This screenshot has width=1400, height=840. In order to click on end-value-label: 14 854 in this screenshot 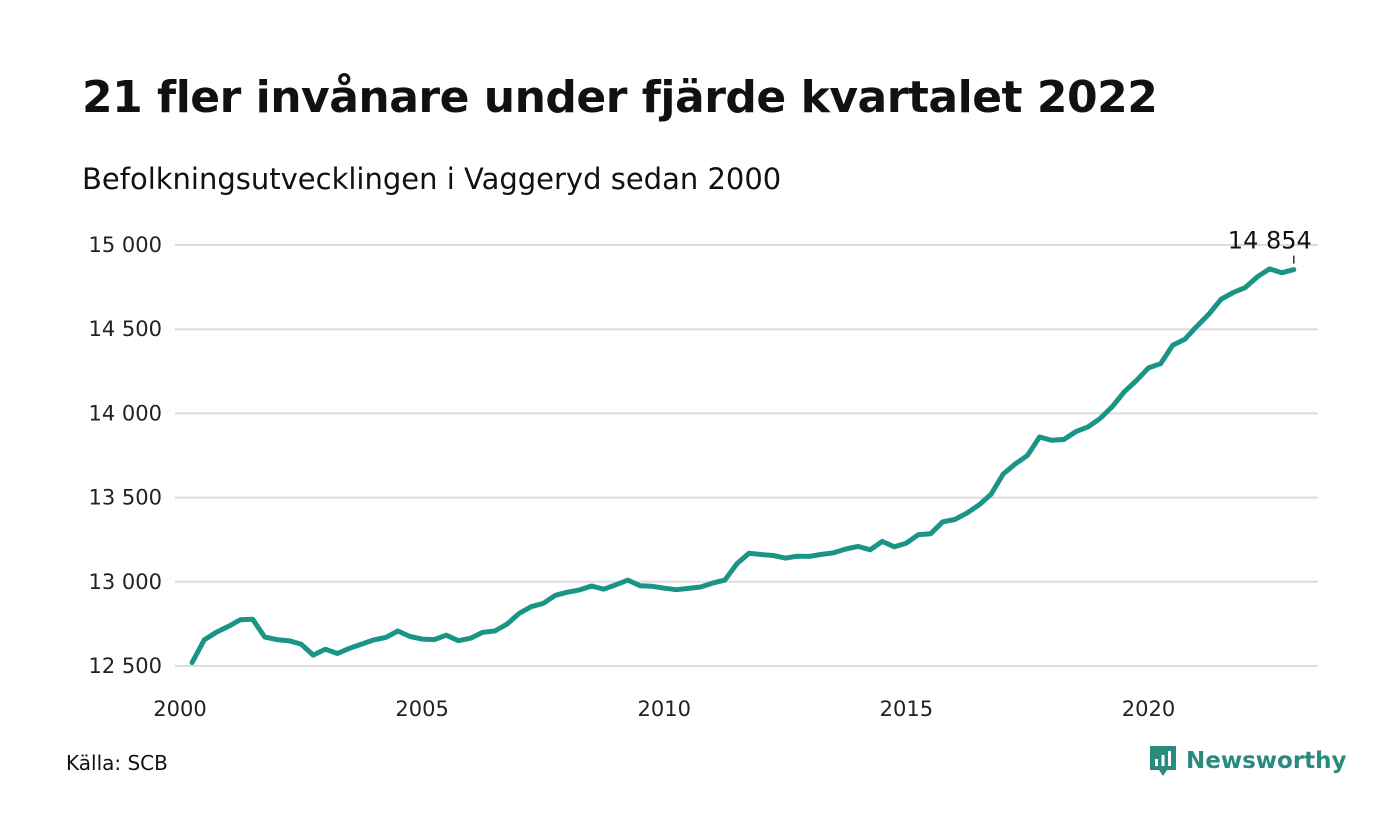, I will do `click(1270, 241)`.